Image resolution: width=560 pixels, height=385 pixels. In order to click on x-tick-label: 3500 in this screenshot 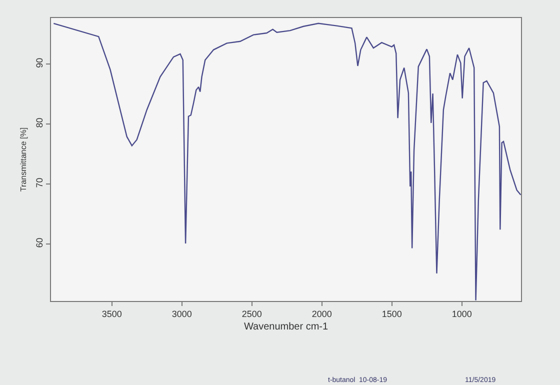, I will do `click(112, 313)`.